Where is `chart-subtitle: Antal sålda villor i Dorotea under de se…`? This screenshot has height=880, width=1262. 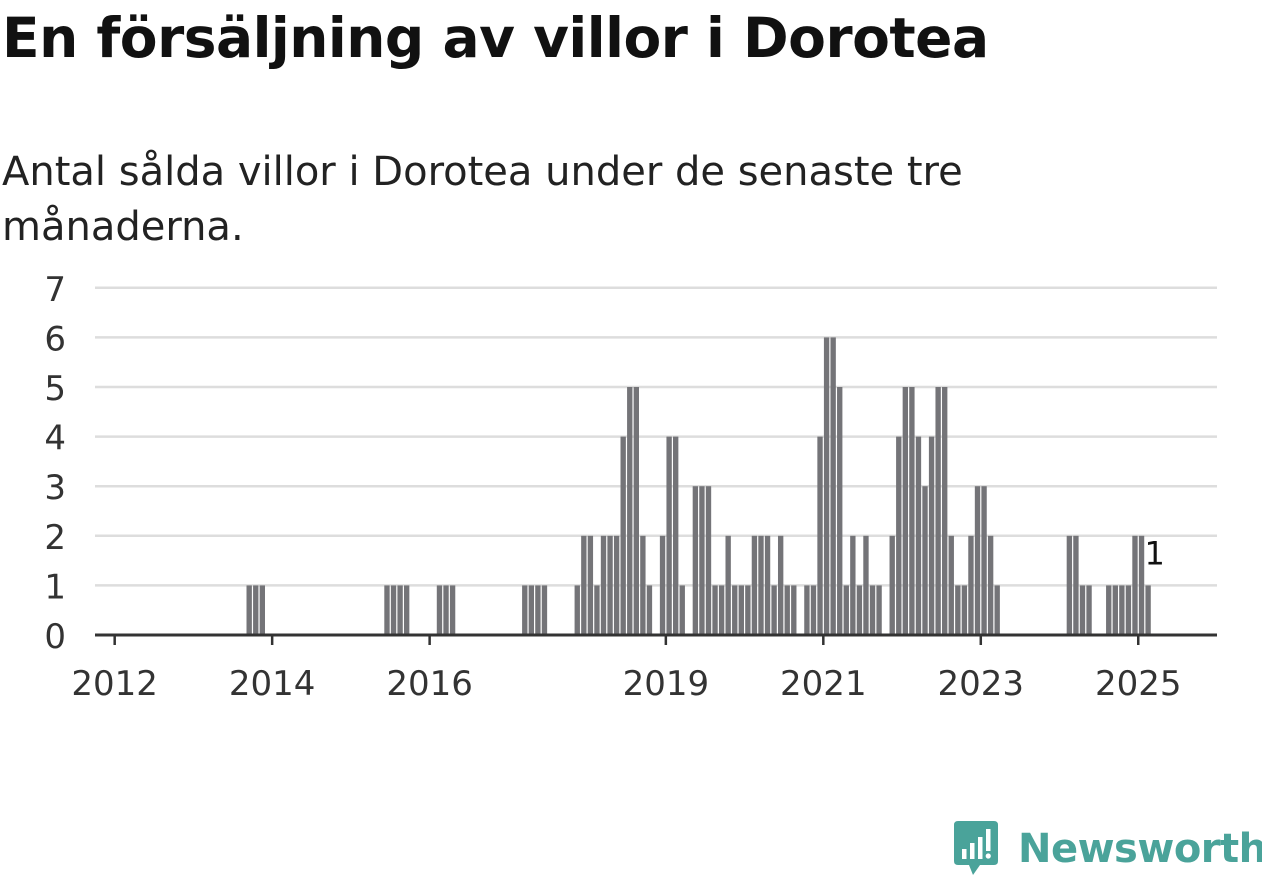 chart-subtitle: Antal sålda villor i Dorotea under de se… is located at coordinates (482, 199).